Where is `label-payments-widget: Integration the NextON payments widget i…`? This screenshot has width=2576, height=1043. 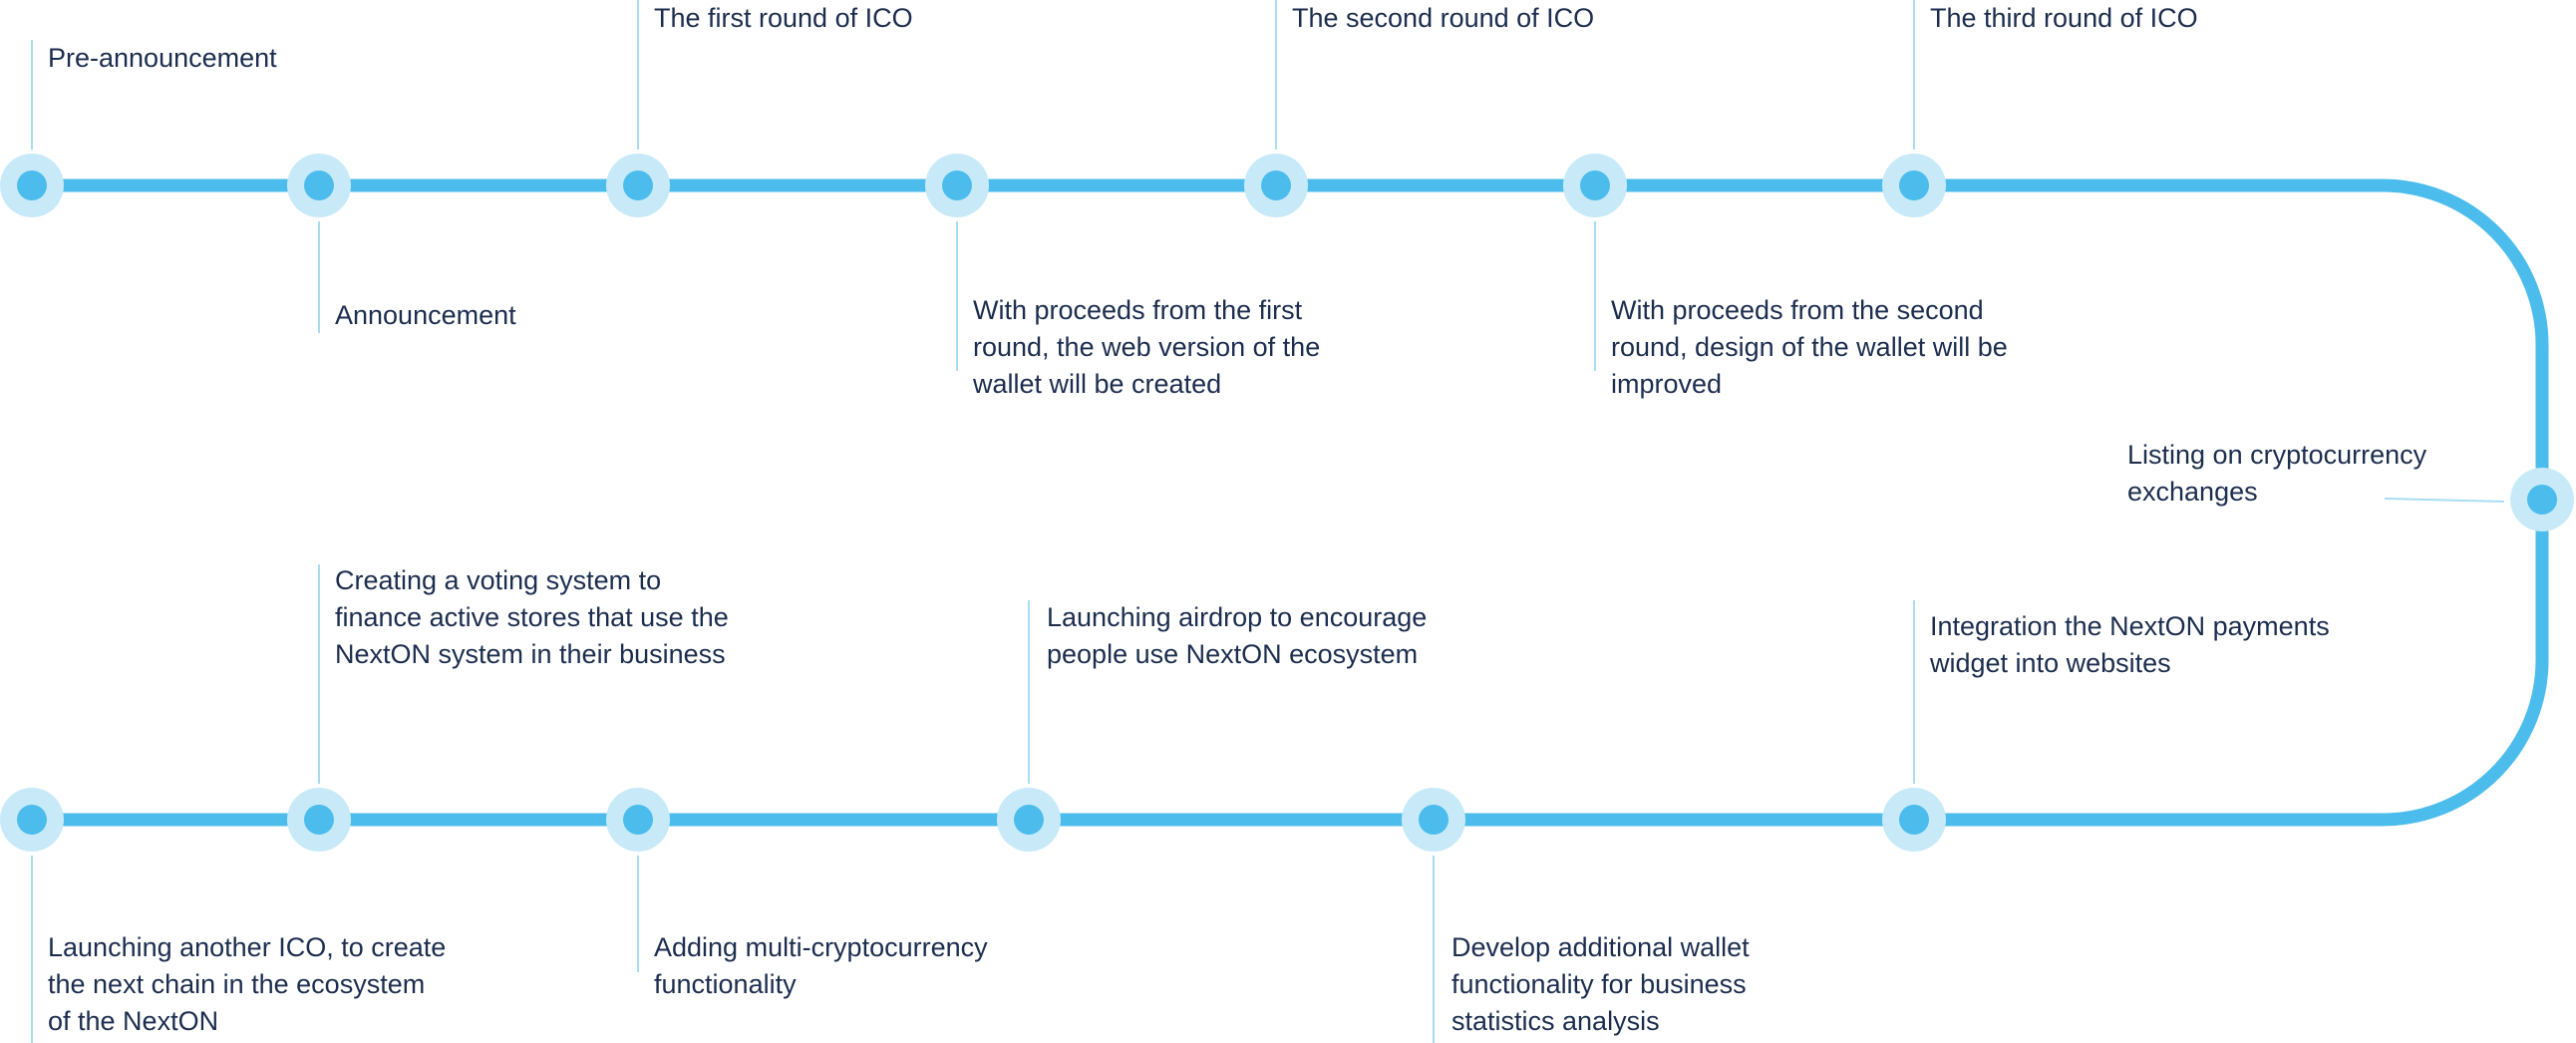
label-payments-widget: Integration the NextON payments widget i… is located at coordinates (2130, 645).